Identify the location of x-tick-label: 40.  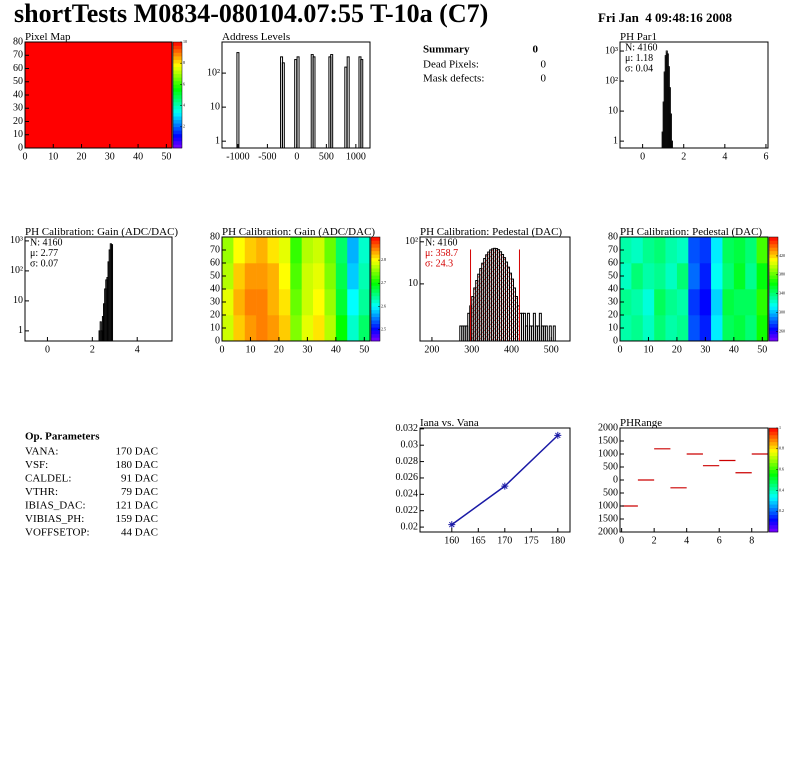
(138, 156).